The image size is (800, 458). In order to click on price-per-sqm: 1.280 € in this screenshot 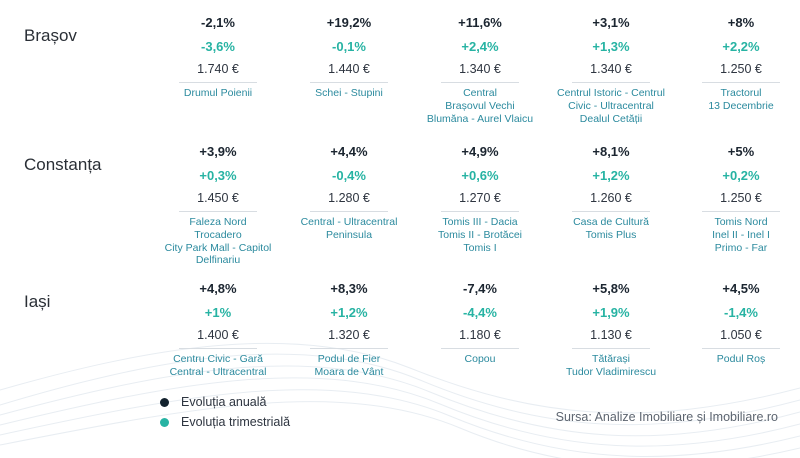, I will do `click(349, 198)`.